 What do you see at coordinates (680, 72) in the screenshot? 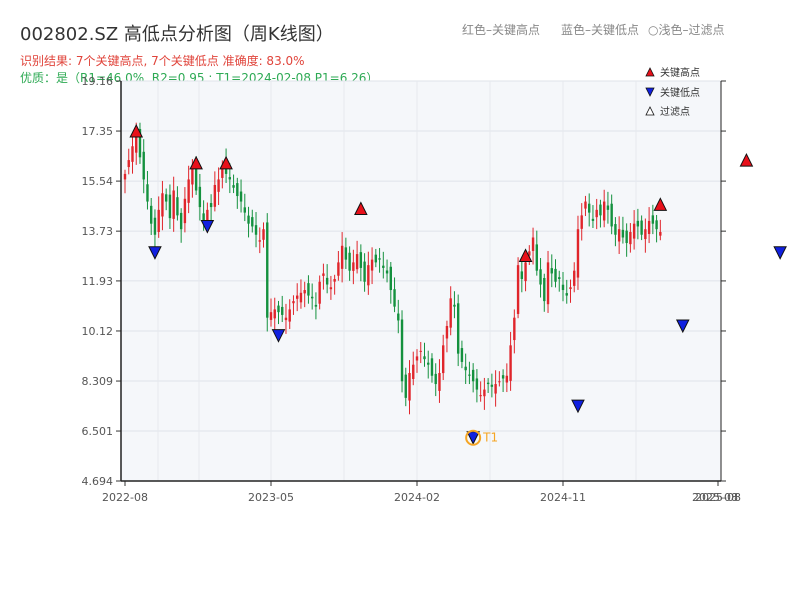
I see `legend-high-label: 关键高点` at bounding box center [680, 72].